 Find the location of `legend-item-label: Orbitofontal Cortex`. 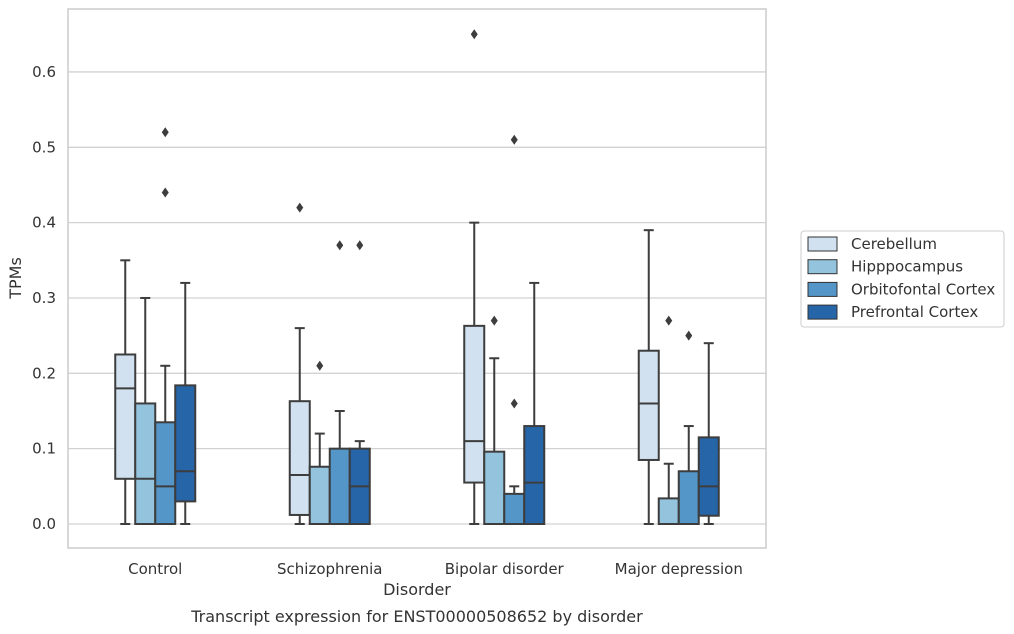

legend-item-label: Orbitofontal Cortex is located at coordinates (923, 289).